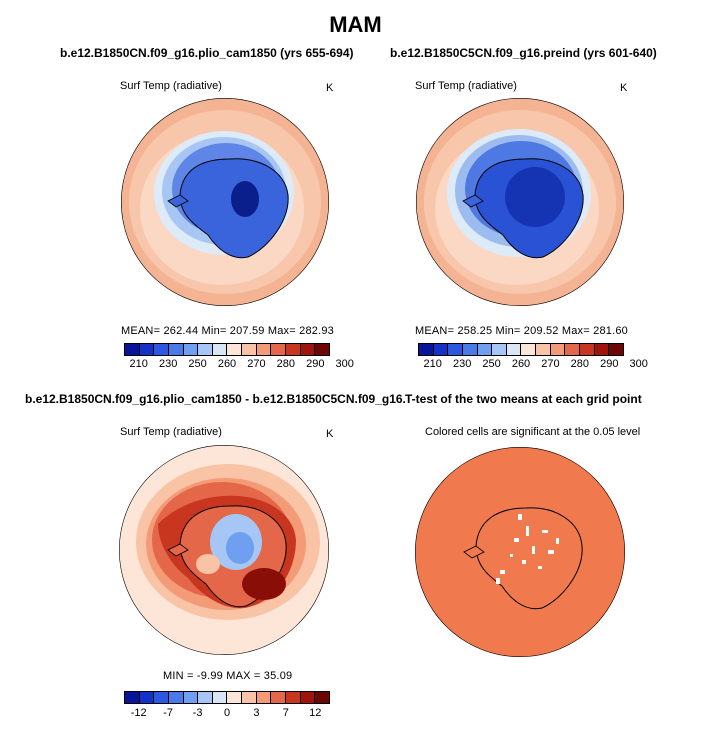 The width and height of the screenshot is (711, 748). I want to click on panel1-stats: MEAN= 262.44 Min= 207.59 Max= 282.93, so click(227, 331).